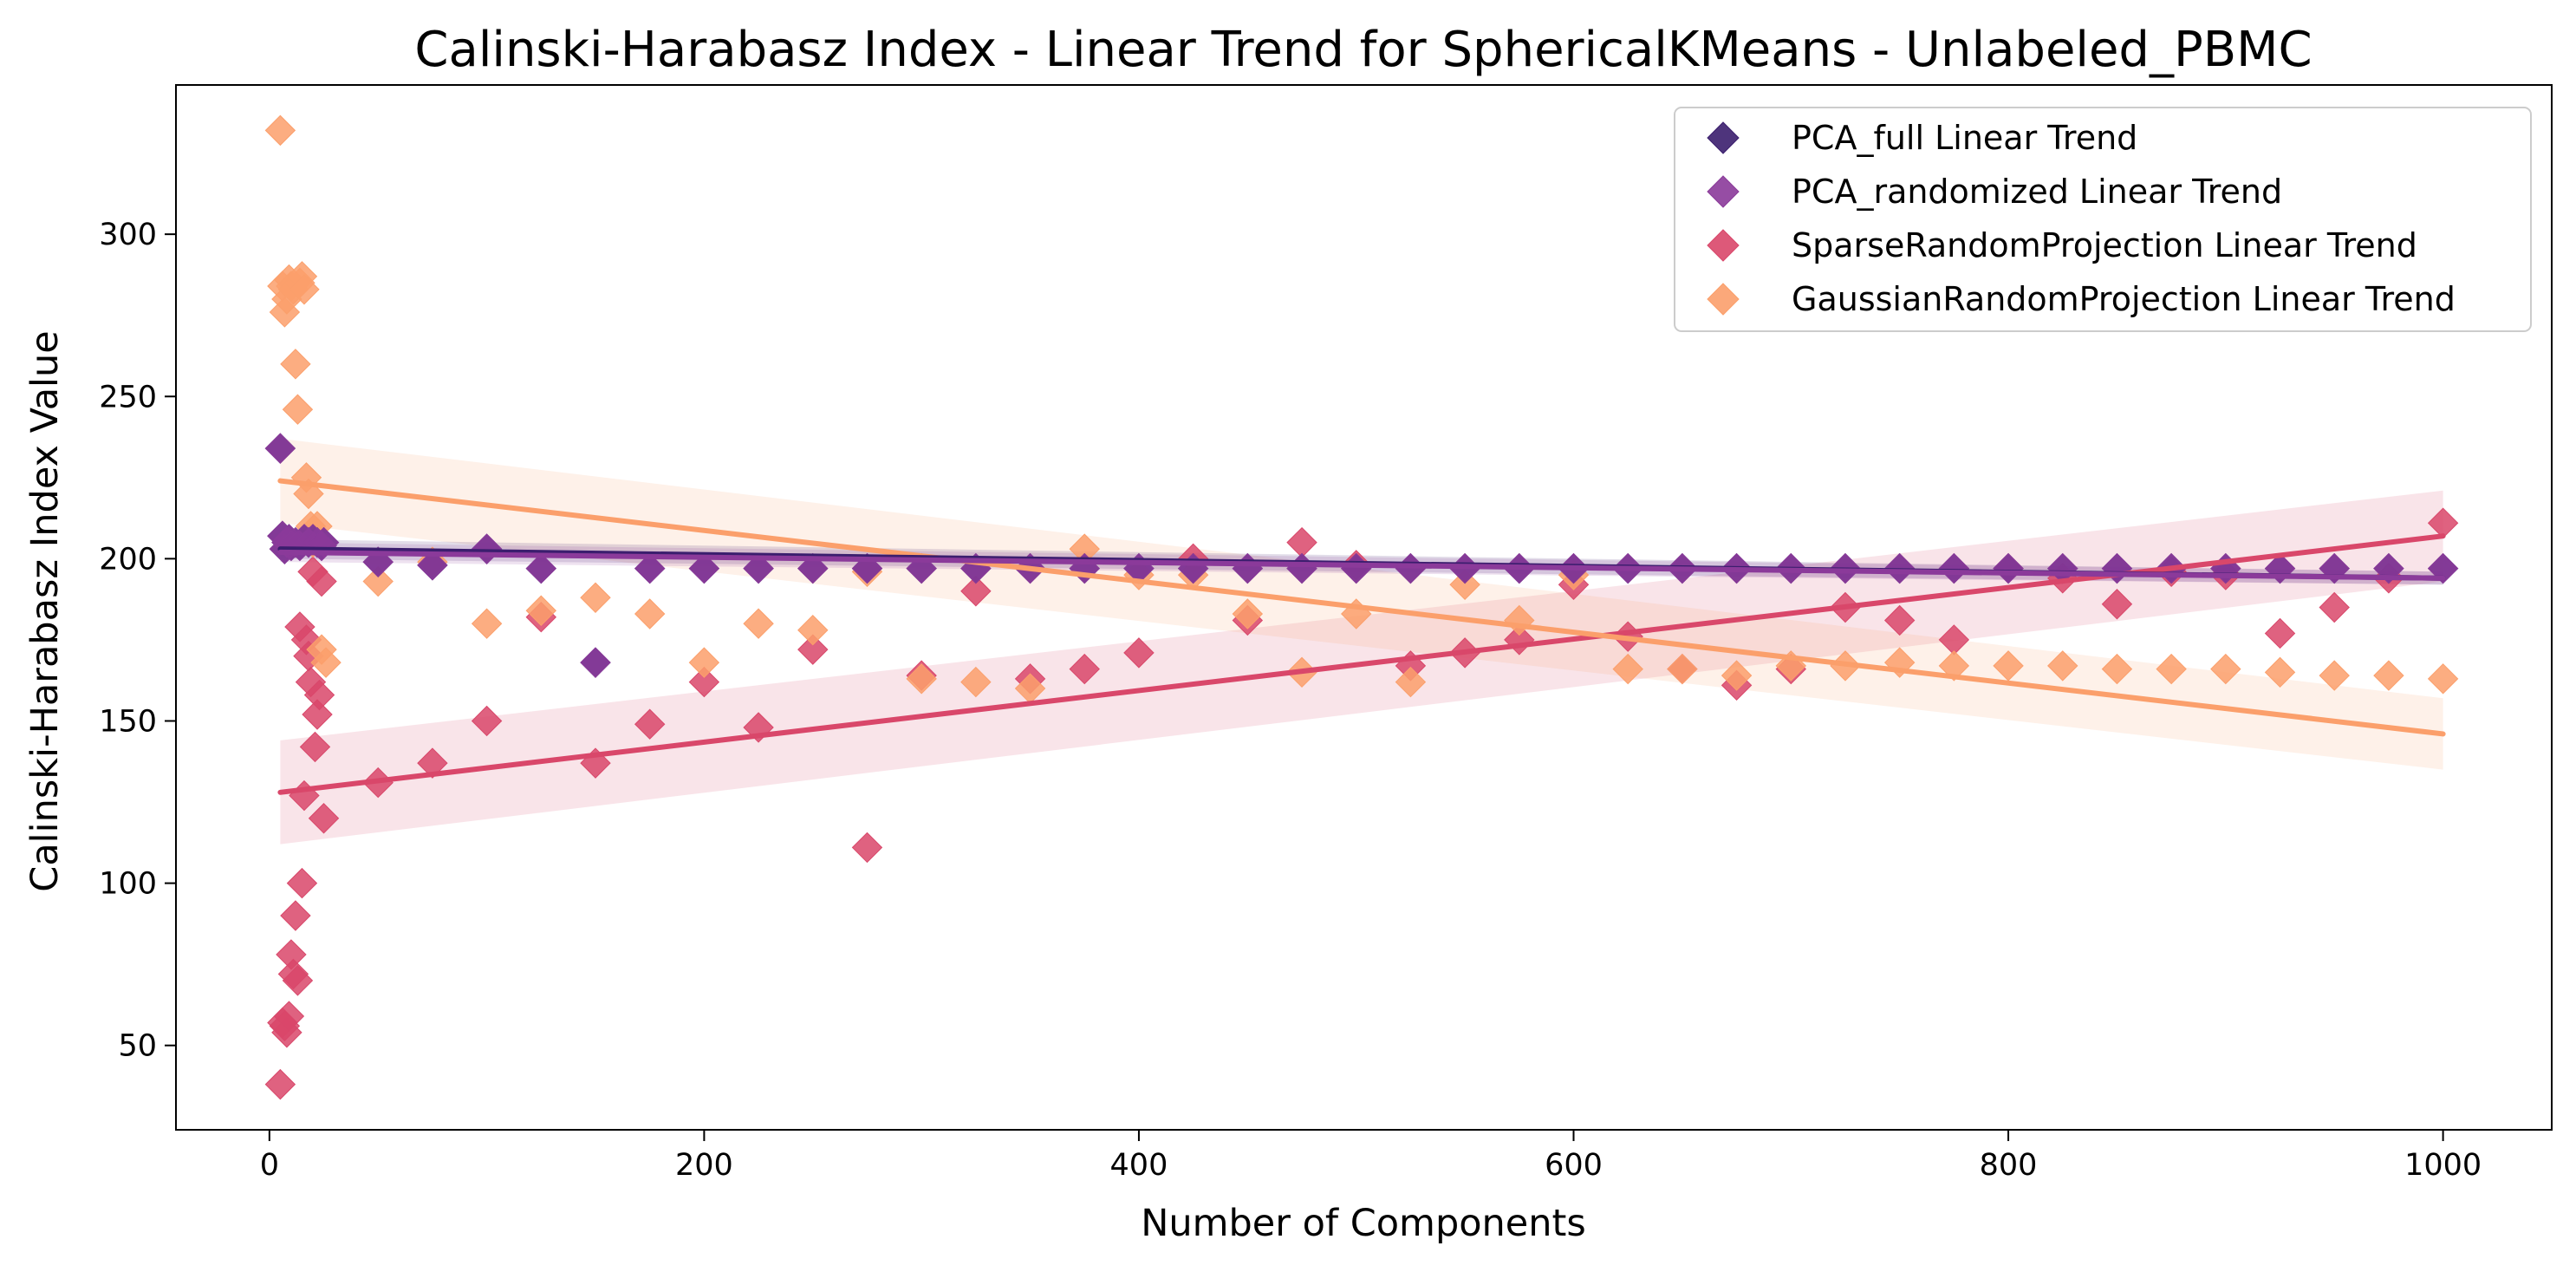 This screenshot has height=1272, width=2576. Describe the element at coordinates (1139, 1165) in the screenshot. I see `x-tick-label-400: 400` at that location.